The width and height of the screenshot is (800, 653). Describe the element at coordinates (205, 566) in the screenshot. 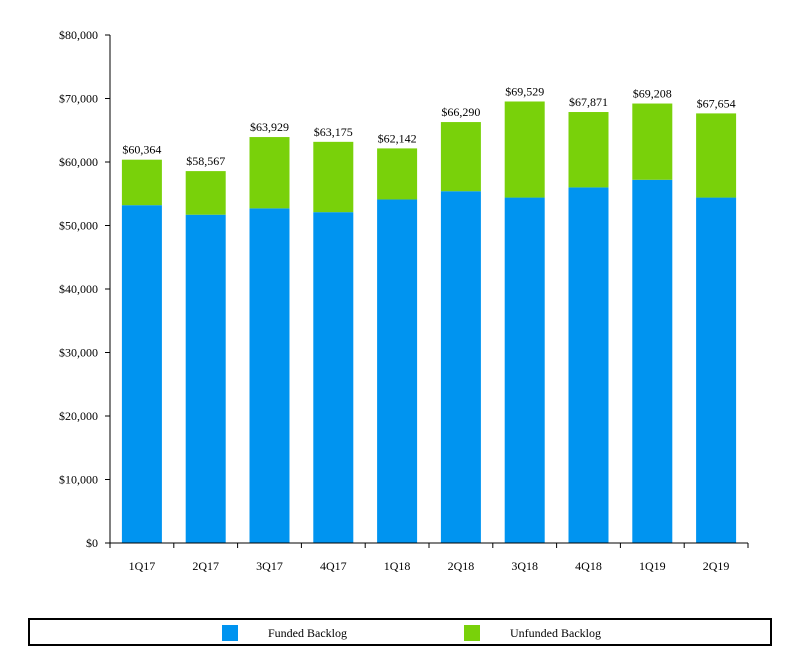

I see `x-category-label: 2Q17` at that location.